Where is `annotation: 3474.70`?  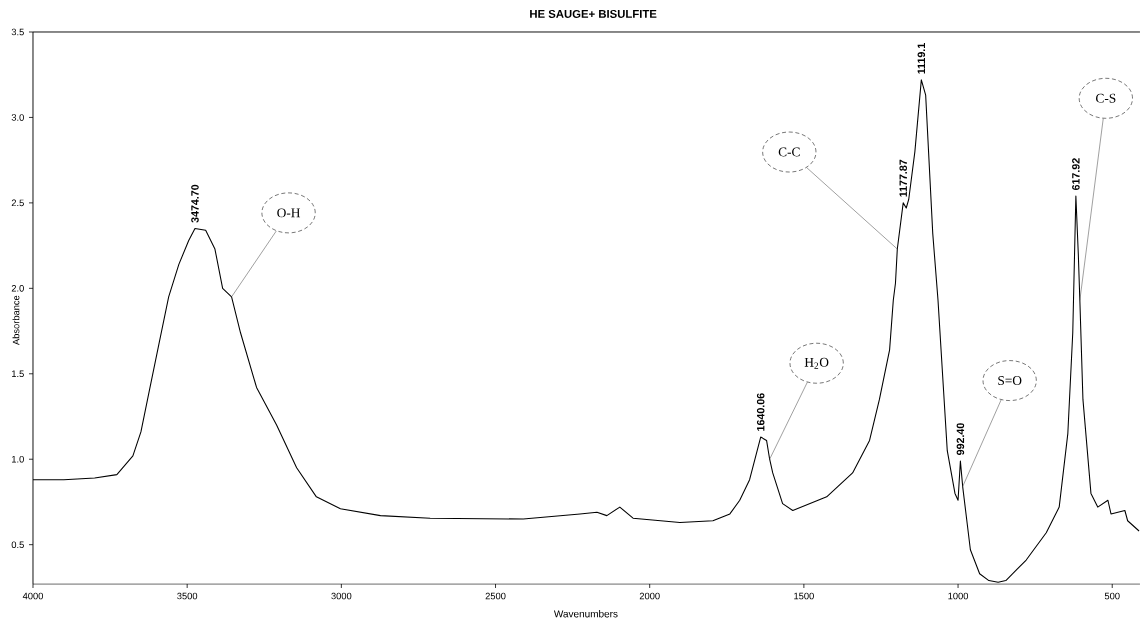 annotation: 3474.70 is located at coordinates (195, 203).